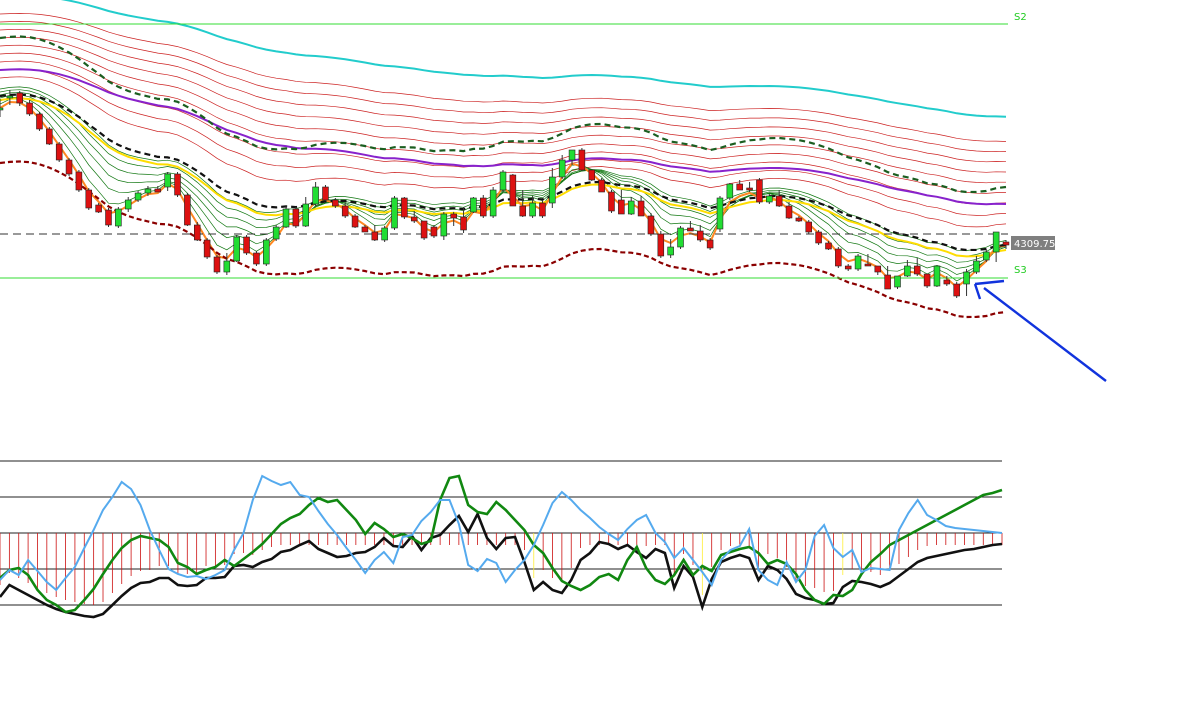  What do you see at coordinates (989, 289) in the screenshot?
I see `annotation-arrow-head` at bounding box center [989, 289].